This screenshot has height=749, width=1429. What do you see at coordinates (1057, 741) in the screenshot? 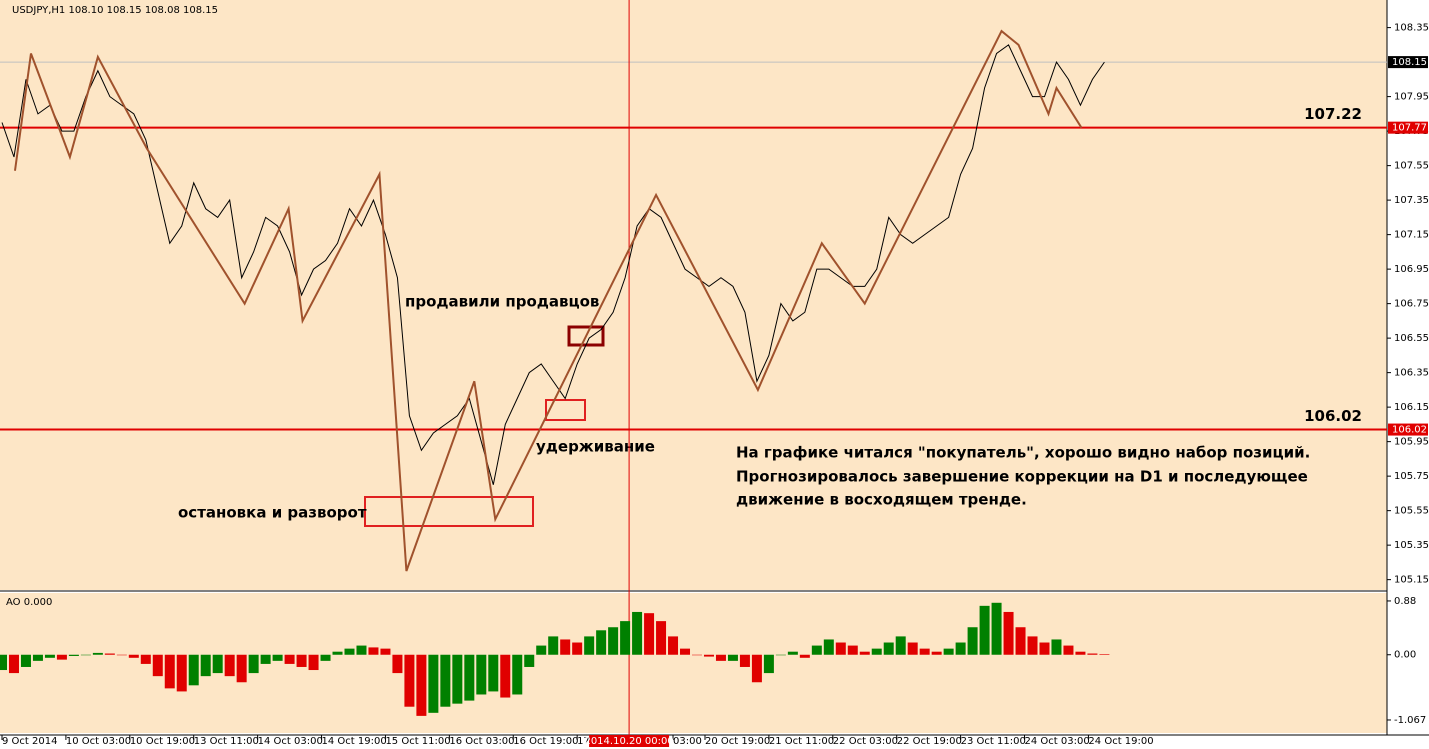
I see `x-tick-label: 24 Oct 03:00` at bounding box center [1057, 741].